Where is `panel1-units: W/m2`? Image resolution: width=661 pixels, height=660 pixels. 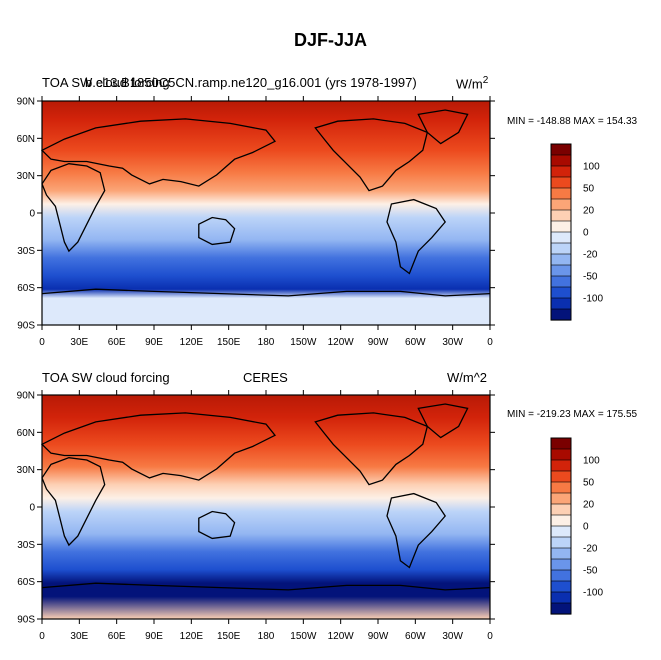 panel1-units: W/m2 is located at coordinates (472, 83).